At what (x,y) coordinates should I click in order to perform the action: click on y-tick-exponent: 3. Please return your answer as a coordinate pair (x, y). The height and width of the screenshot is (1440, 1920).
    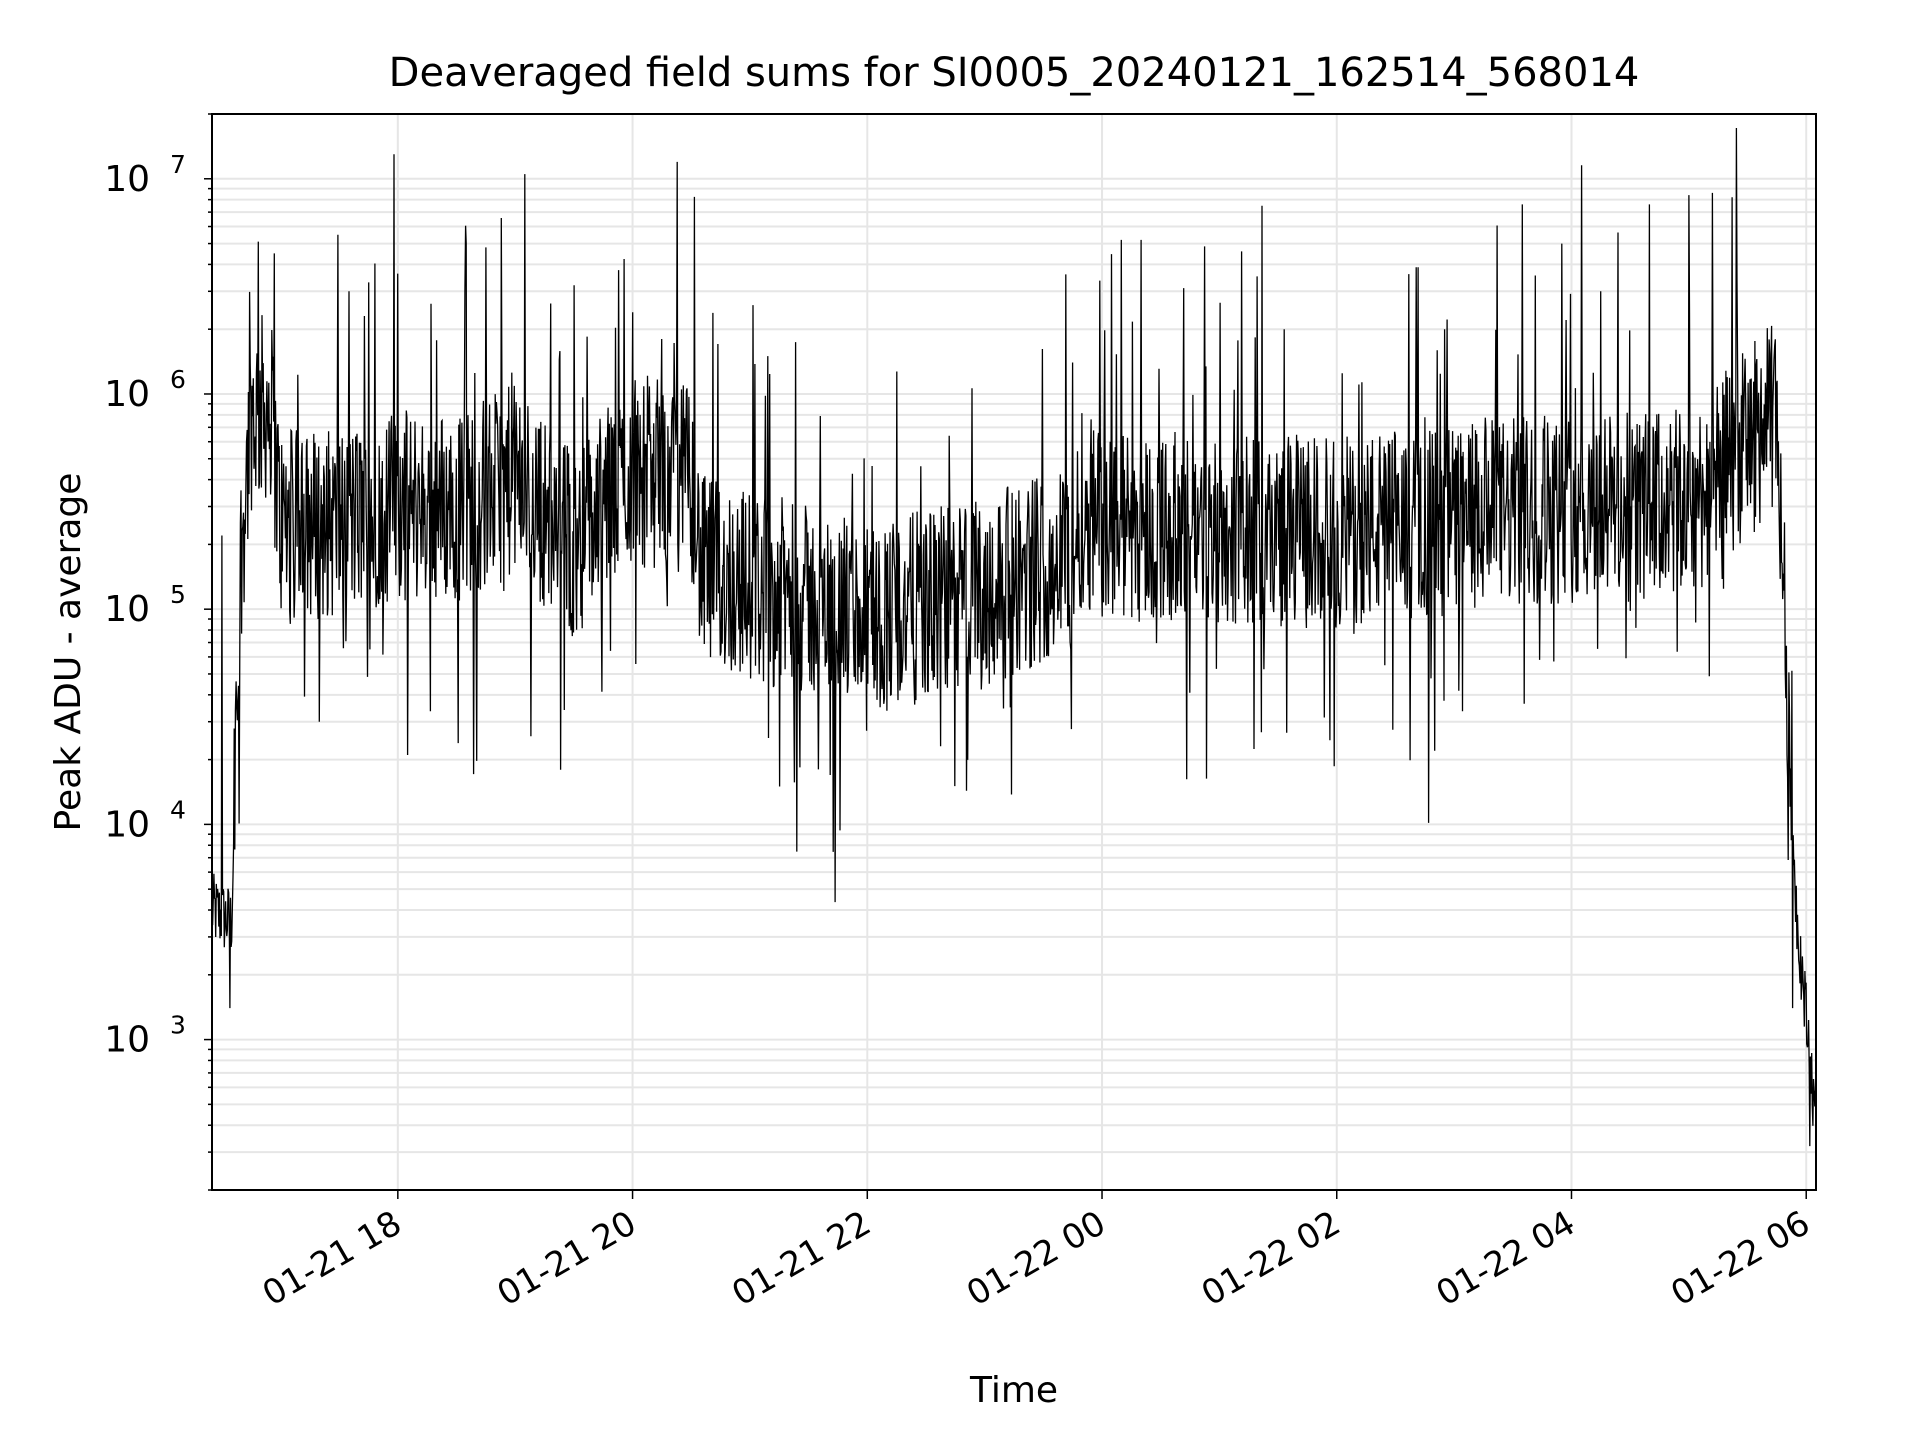
    Looking at the image, I should click on (178, 1025).